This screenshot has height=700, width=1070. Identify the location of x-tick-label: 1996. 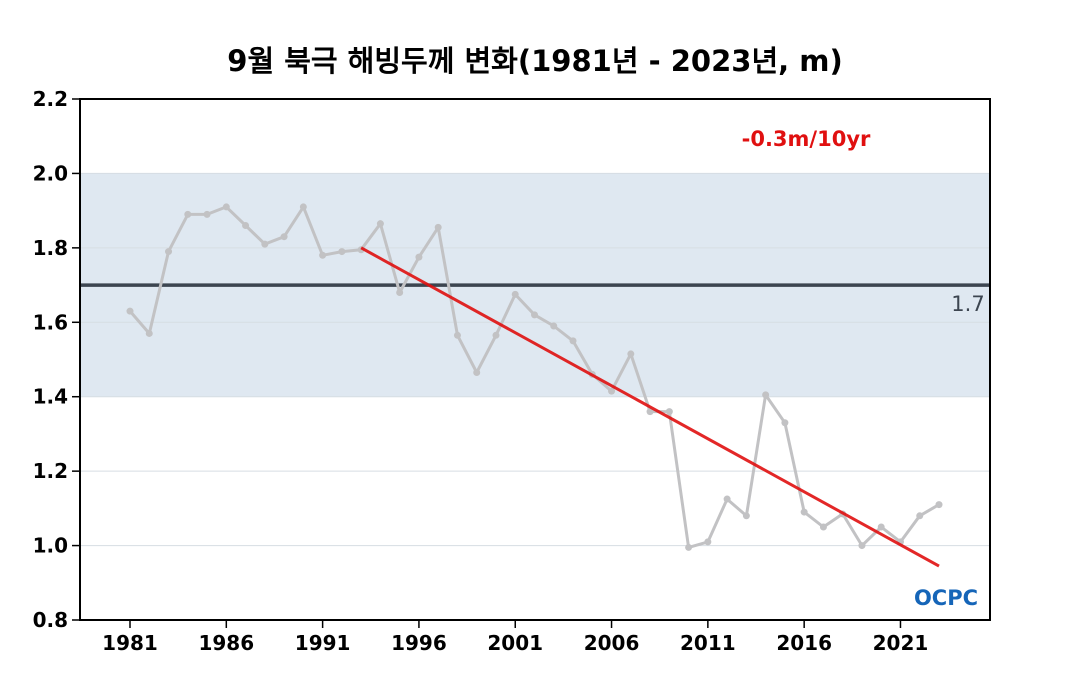
(419, 643).